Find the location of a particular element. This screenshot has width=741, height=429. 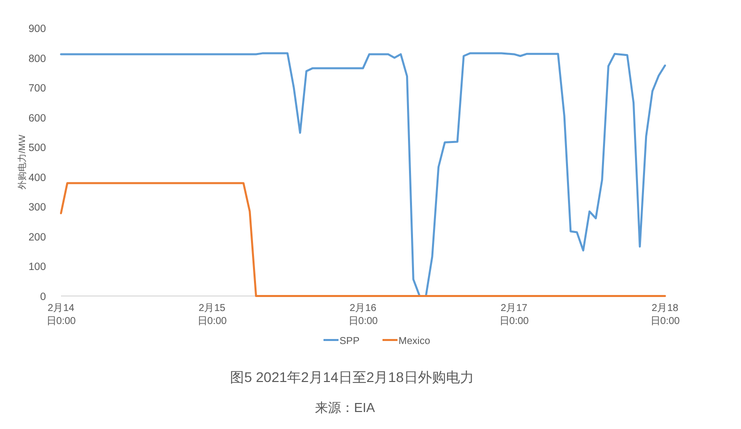

x-tick-label: 2月18日0:00 is located at coordinates (665, 315).